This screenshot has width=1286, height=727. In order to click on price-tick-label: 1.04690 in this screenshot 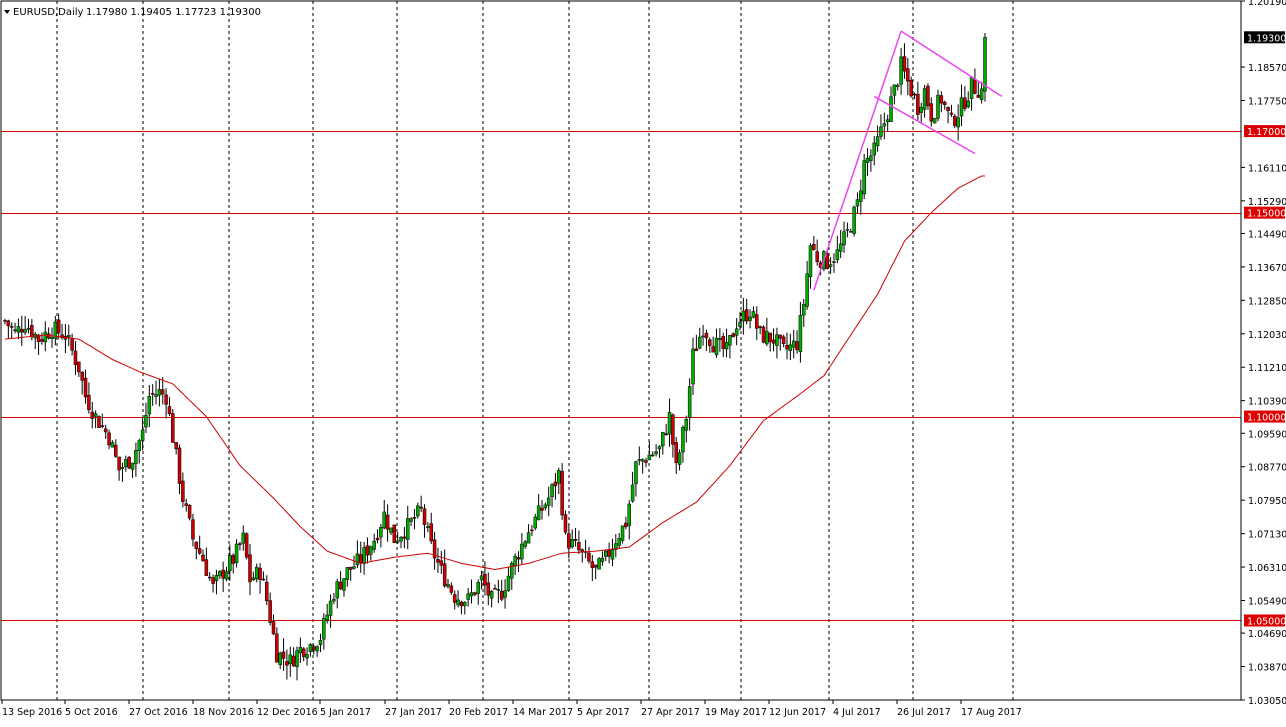, I will do `click(1267, 634)`.